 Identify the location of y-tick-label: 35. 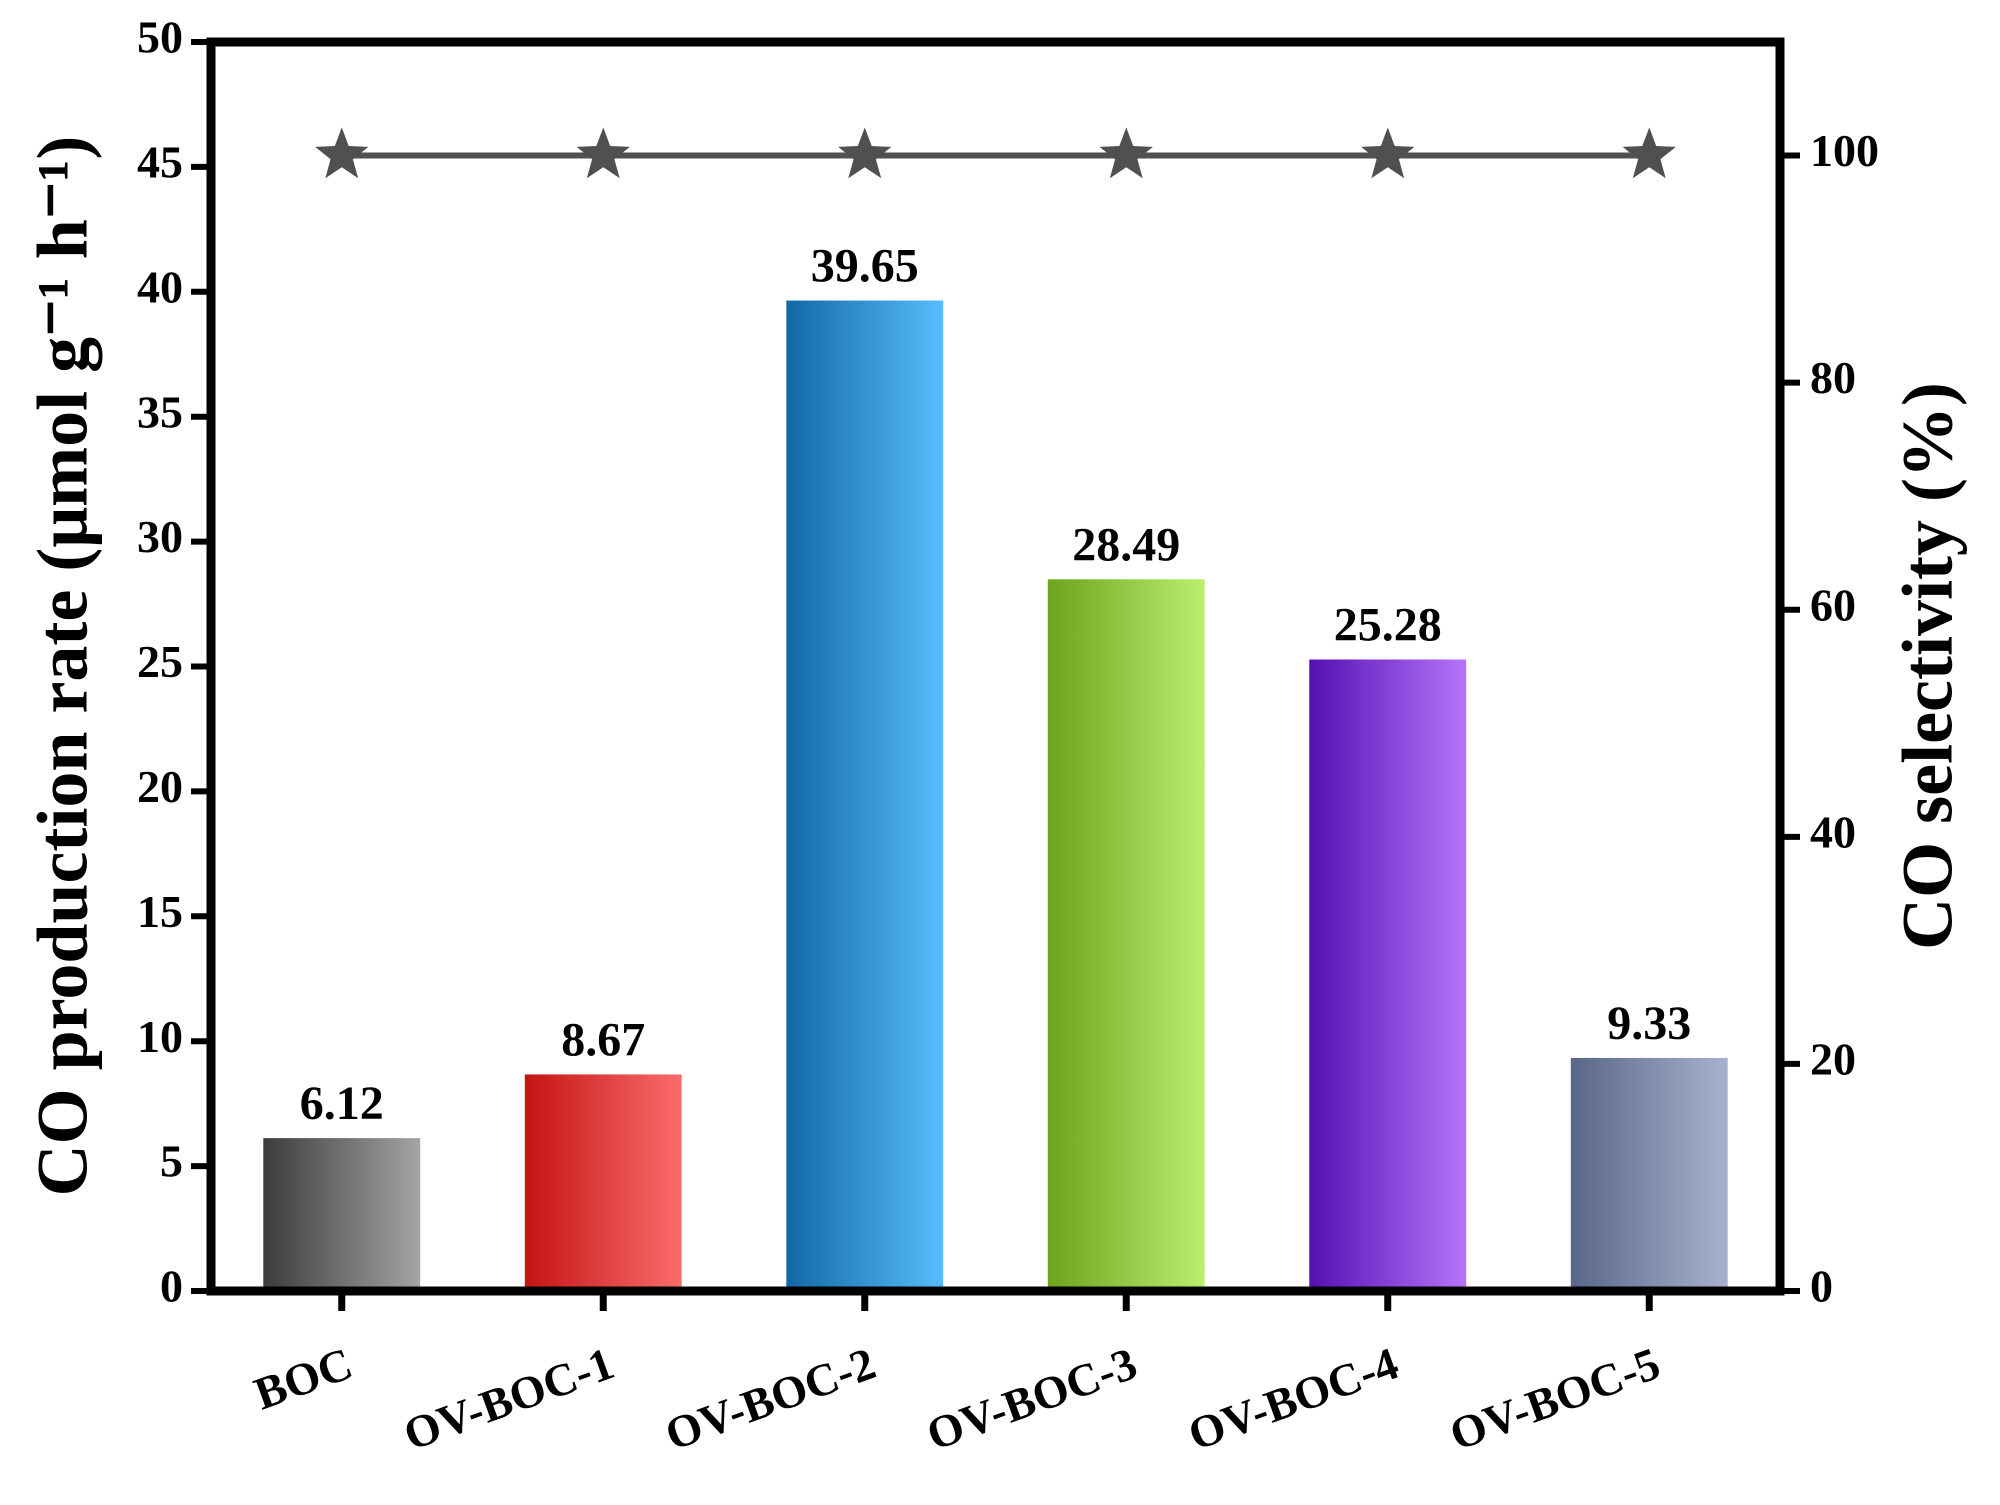
(160, 411).